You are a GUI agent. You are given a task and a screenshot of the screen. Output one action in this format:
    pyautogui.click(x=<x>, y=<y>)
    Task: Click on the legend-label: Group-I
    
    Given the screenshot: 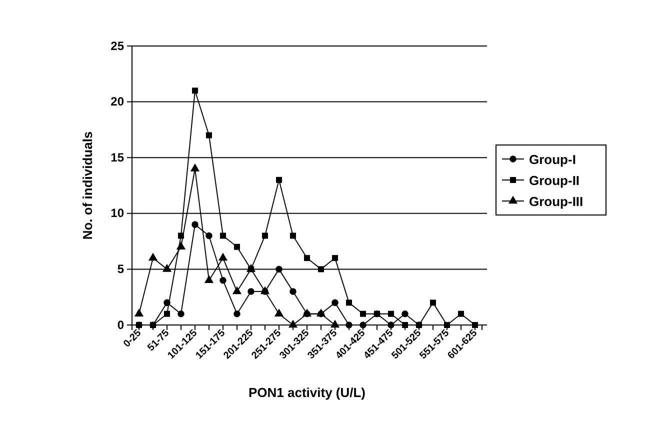 What is the action you would take?
    pyautogui.click(x=552, y=159)
    